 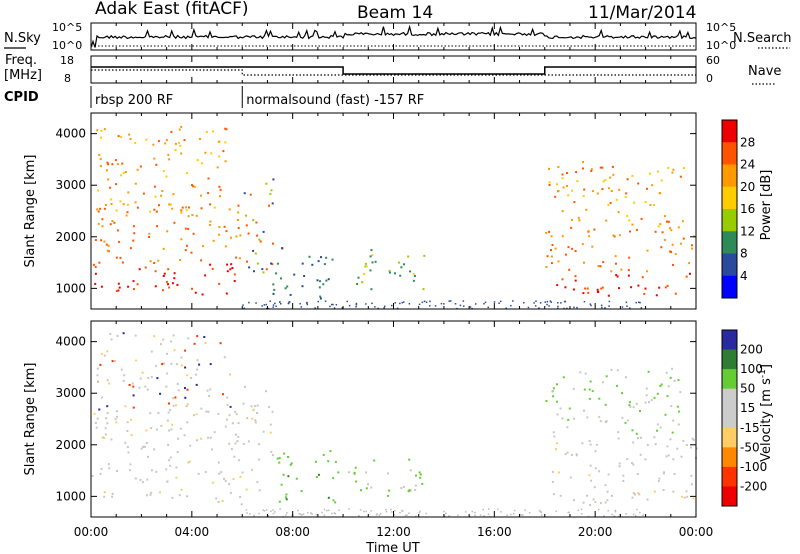 I want to click on x-tick-label: 00:00, so click(x=91, y=532).